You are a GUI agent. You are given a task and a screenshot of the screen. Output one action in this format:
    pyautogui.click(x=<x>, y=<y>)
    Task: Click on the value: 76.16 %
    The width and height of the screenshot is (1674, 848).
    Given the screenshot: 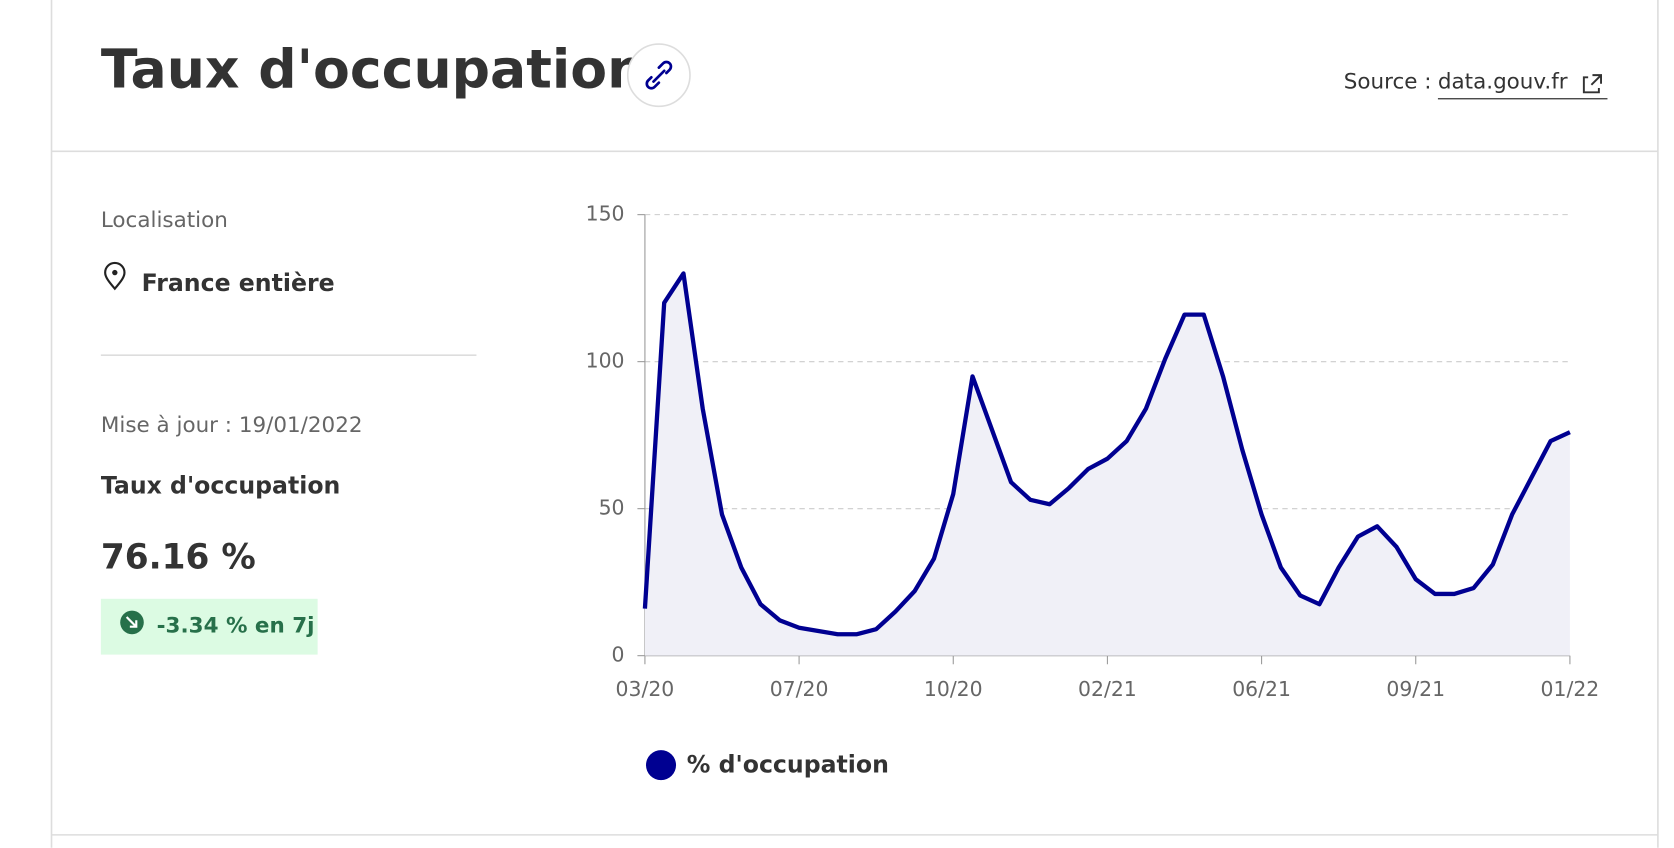 What is the action you would take?
    pyautogui.click(x=178, y=558)
    